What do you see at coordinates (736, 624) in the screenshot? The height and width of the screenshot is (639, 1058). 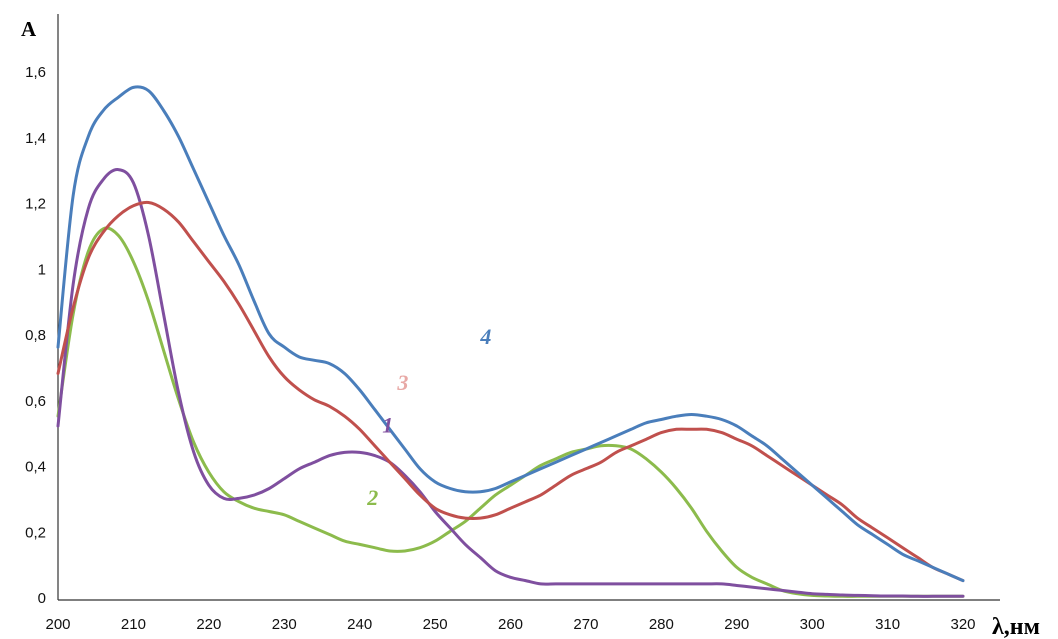 I see `x-tick-label: 290` at bounding box center [736, 624].